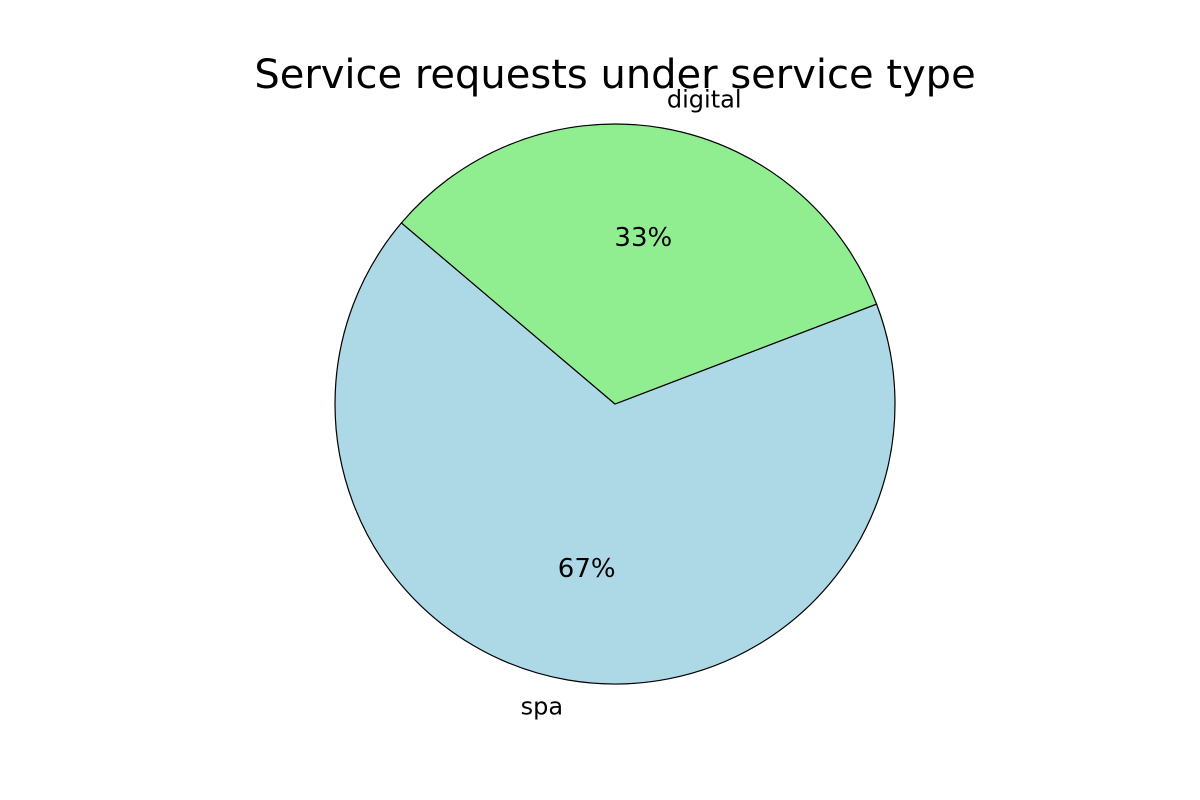 The height and width of the screenshot is (800, 1200). I want to click on percent-label-digital: 33%, so click(643, 238).